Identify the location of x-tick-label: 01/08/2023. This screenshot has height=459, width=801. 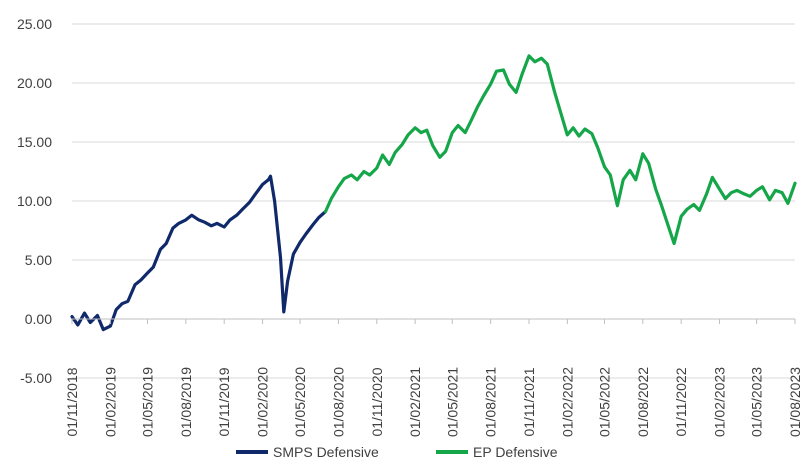
(794, 402).